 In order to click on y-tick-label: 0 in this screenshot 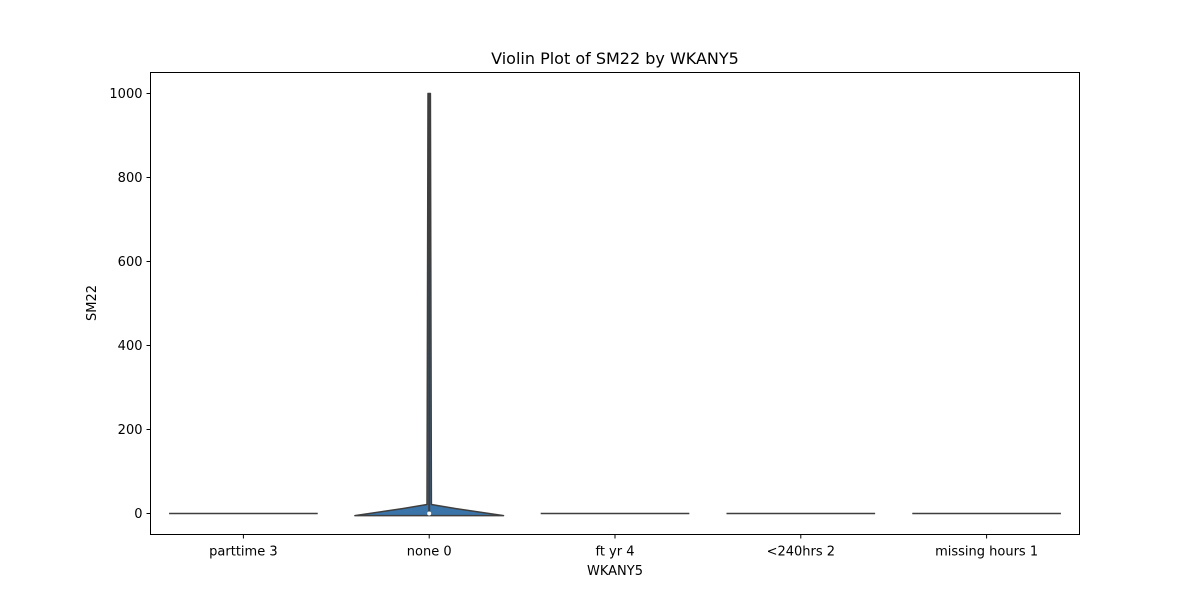, I will do `click(138, 514)`.